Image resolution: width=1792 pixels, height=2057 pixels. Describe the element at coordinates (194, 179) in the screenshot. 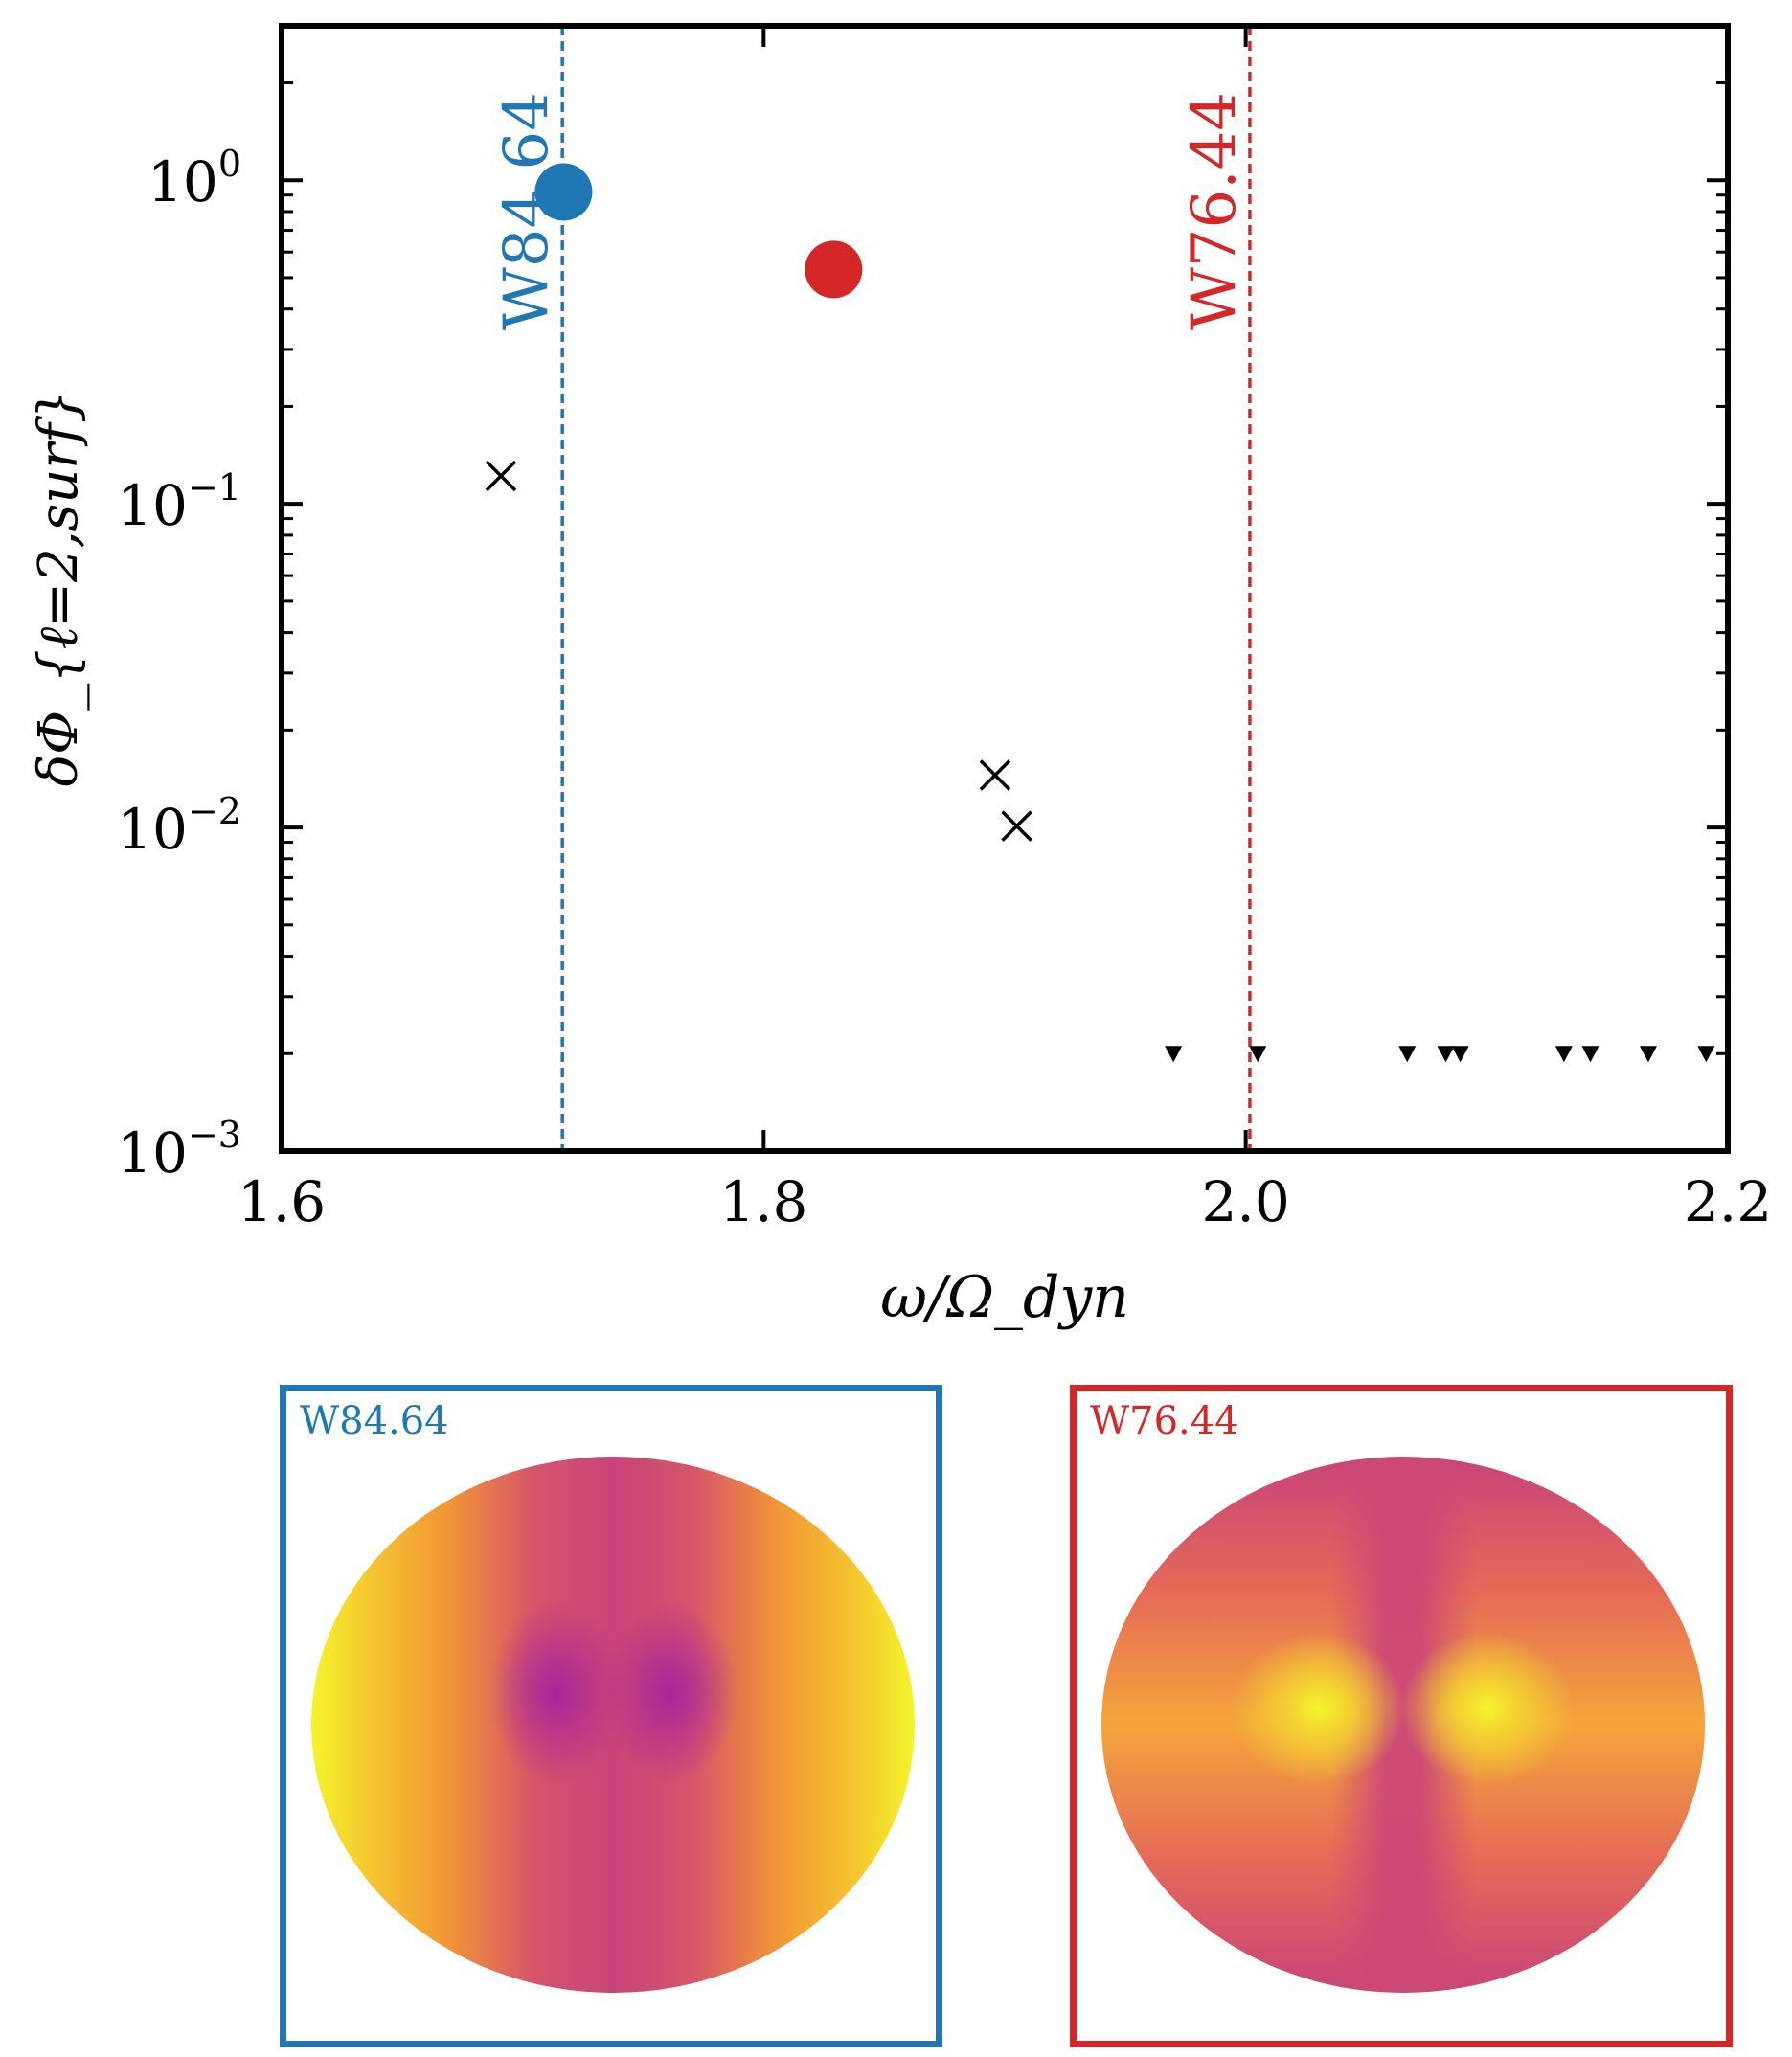

I see `y-tick-label: 10⁰` at that location.